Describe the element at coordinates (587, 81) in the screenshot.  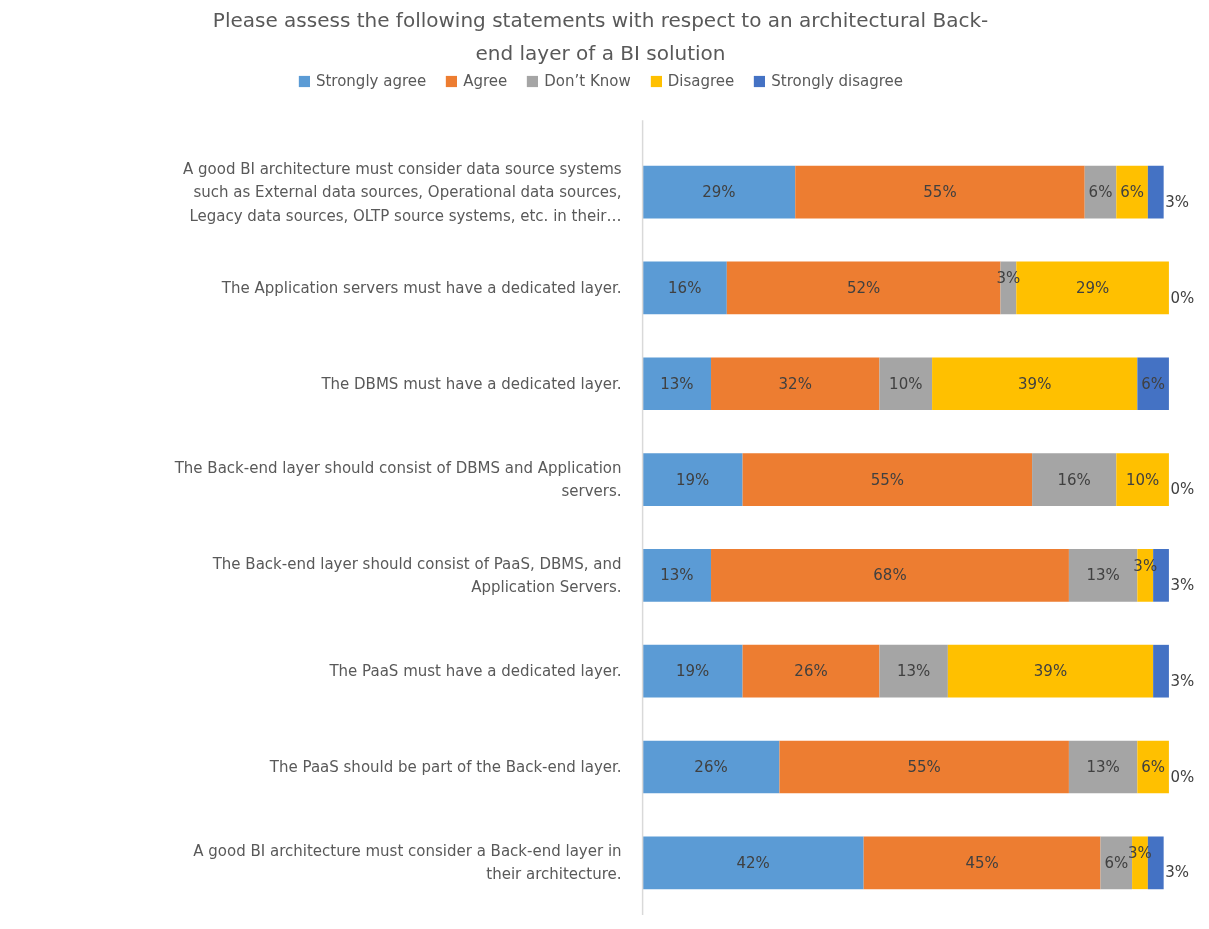
I see `legend-label: Don’t Know` at that location.